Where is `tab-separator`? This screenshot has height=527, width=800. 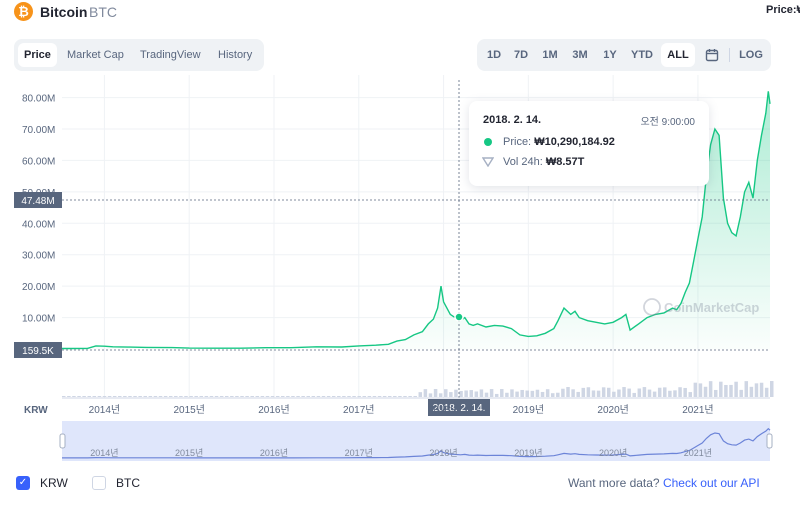
tab-separator is located at coordinates (729, 55).